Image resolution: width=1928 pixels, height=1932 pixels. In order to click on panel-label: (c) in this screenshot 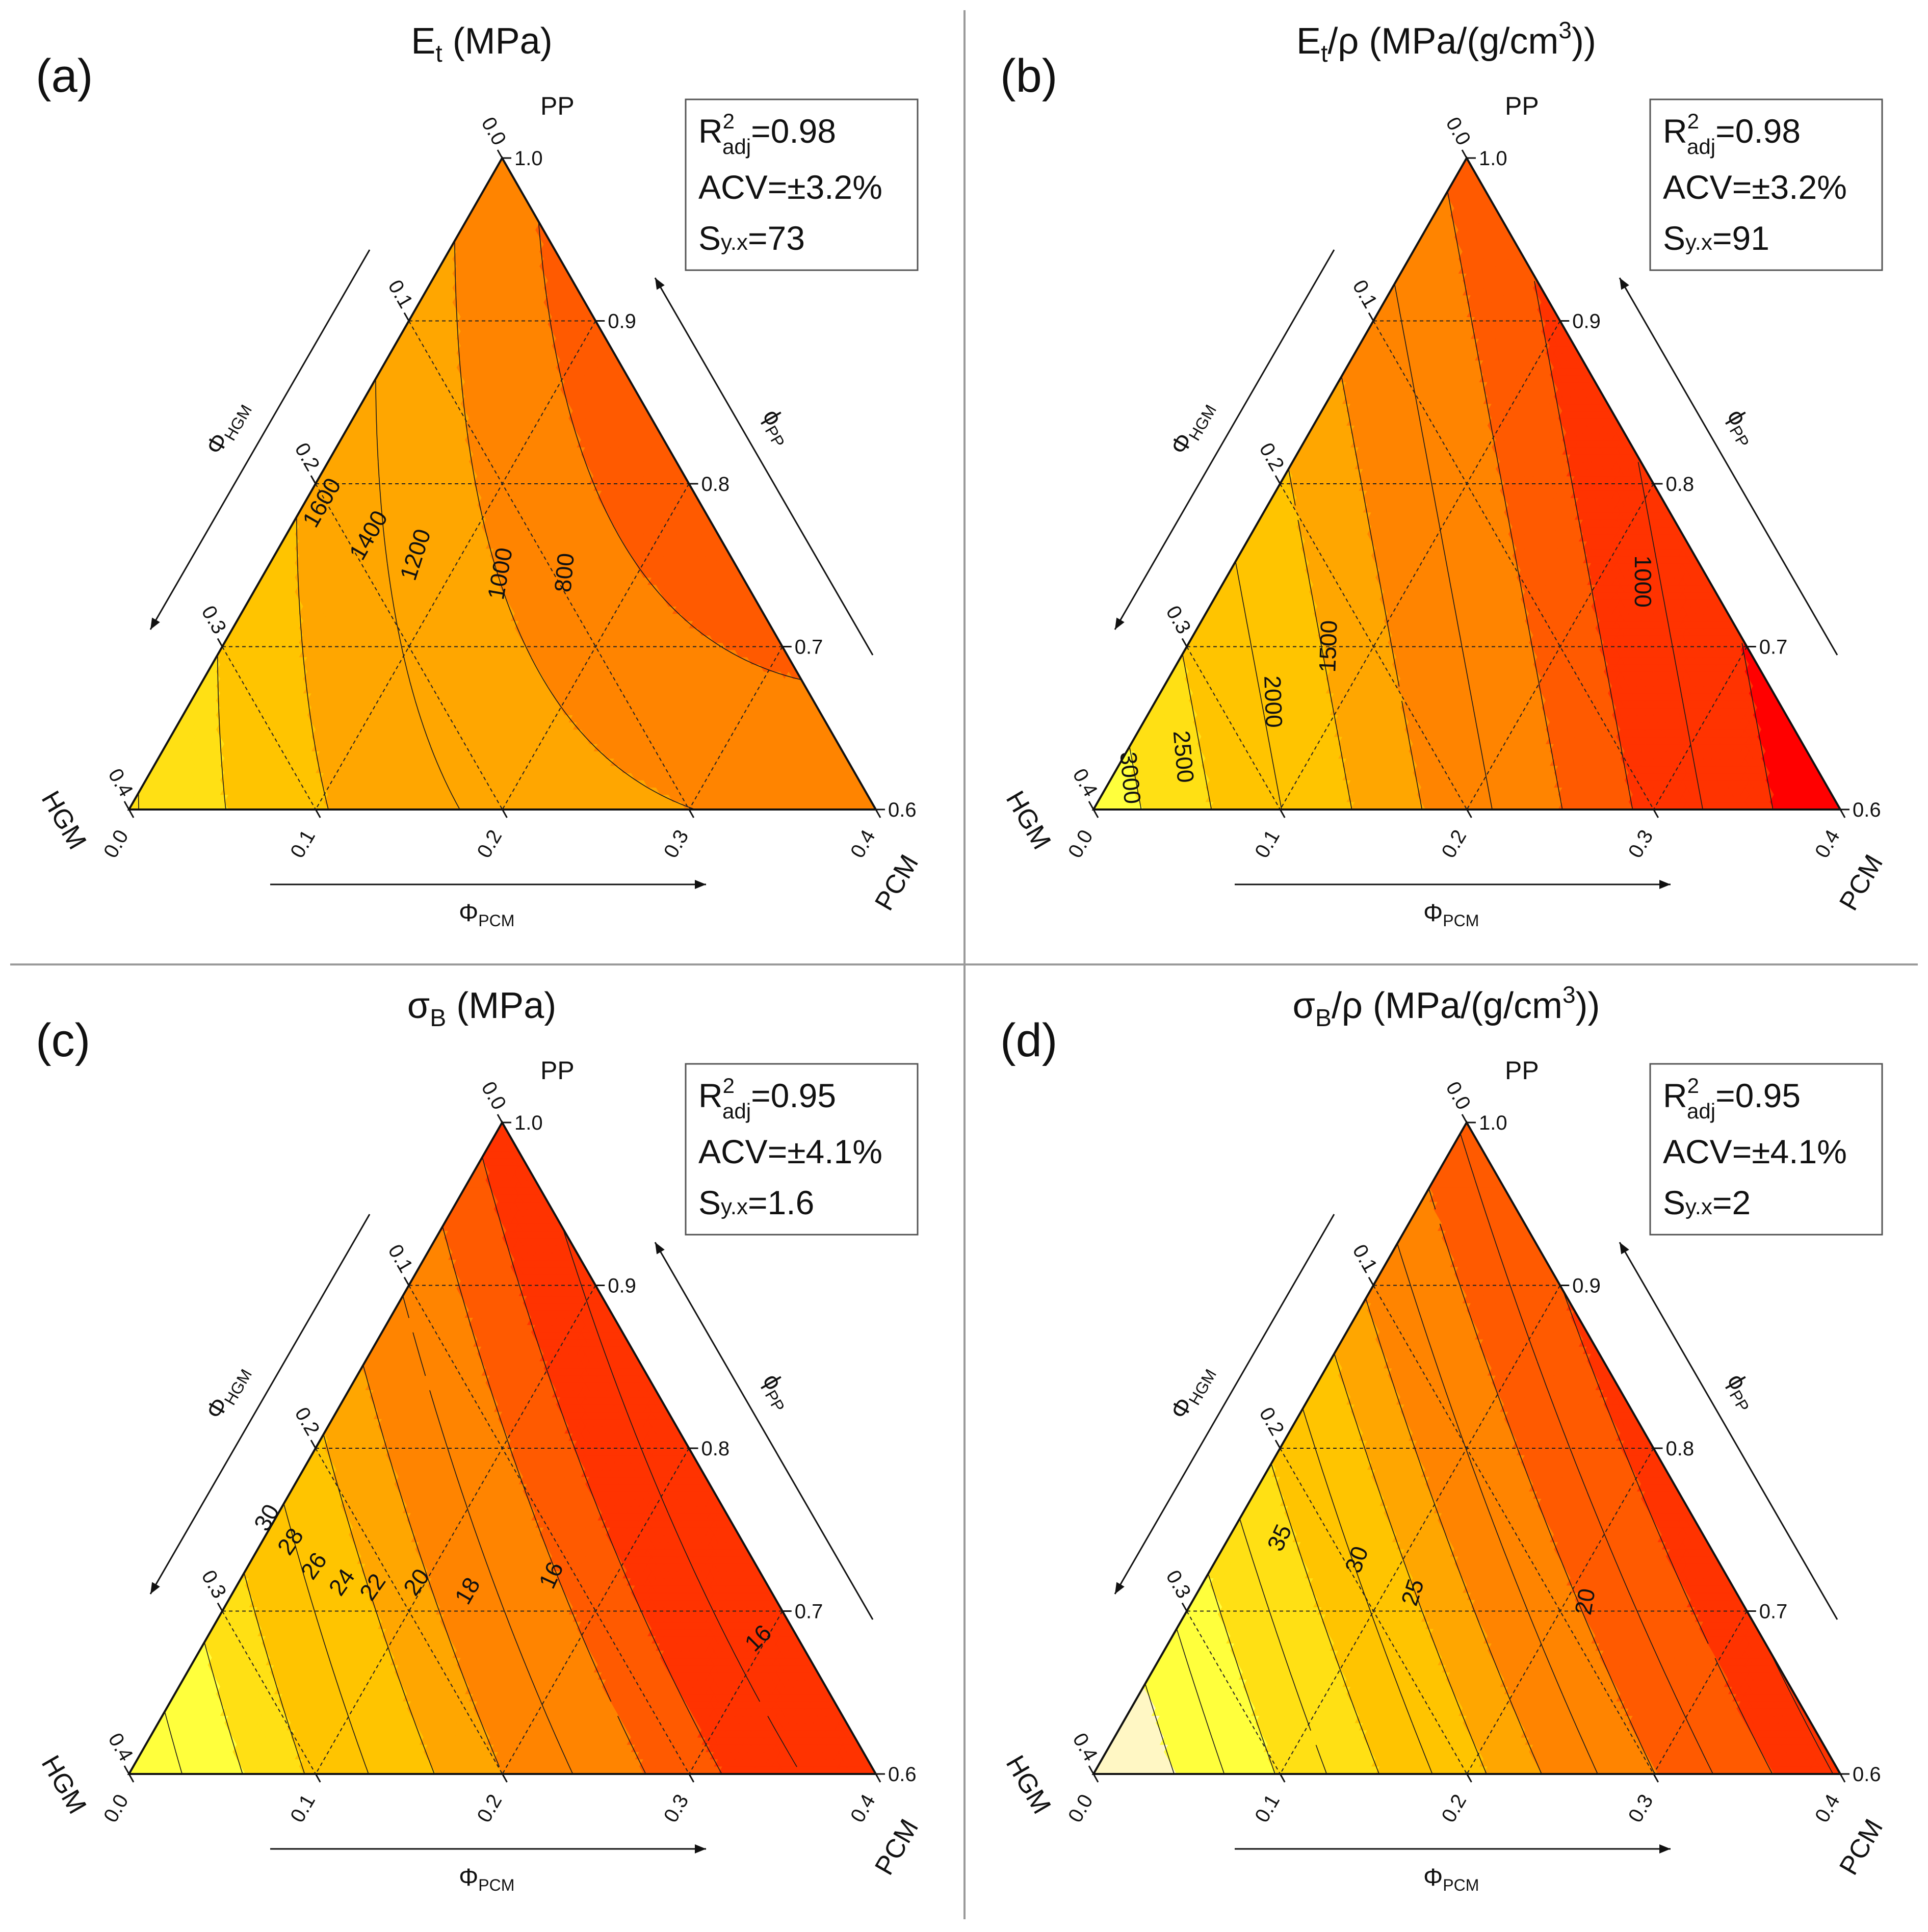, I will do `click(63, 1040)`.